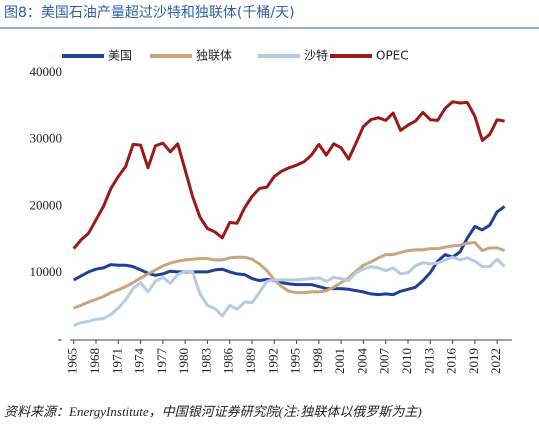 The height and width of the screenshot is (430, 539). I want to click on x-tick-label: 2004, so click(361, 361).